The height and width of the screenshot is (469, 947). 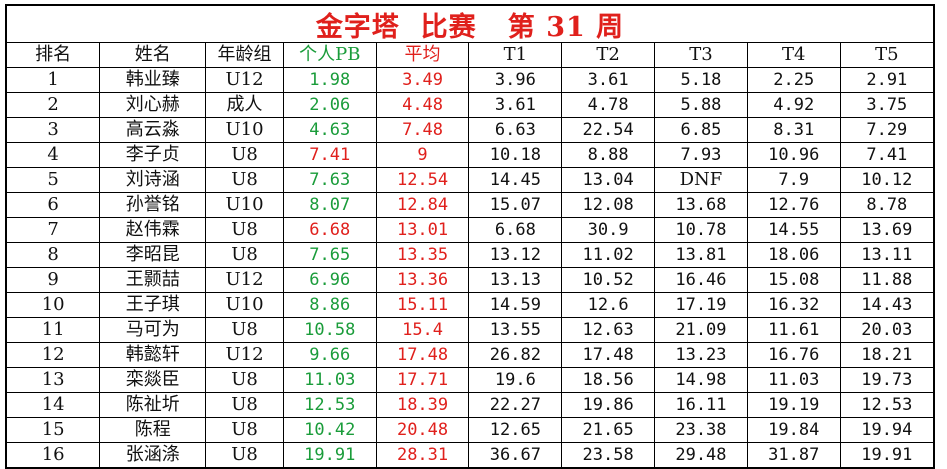 I want to click on t3-cell: 29.48, so click(x=701, y=454).